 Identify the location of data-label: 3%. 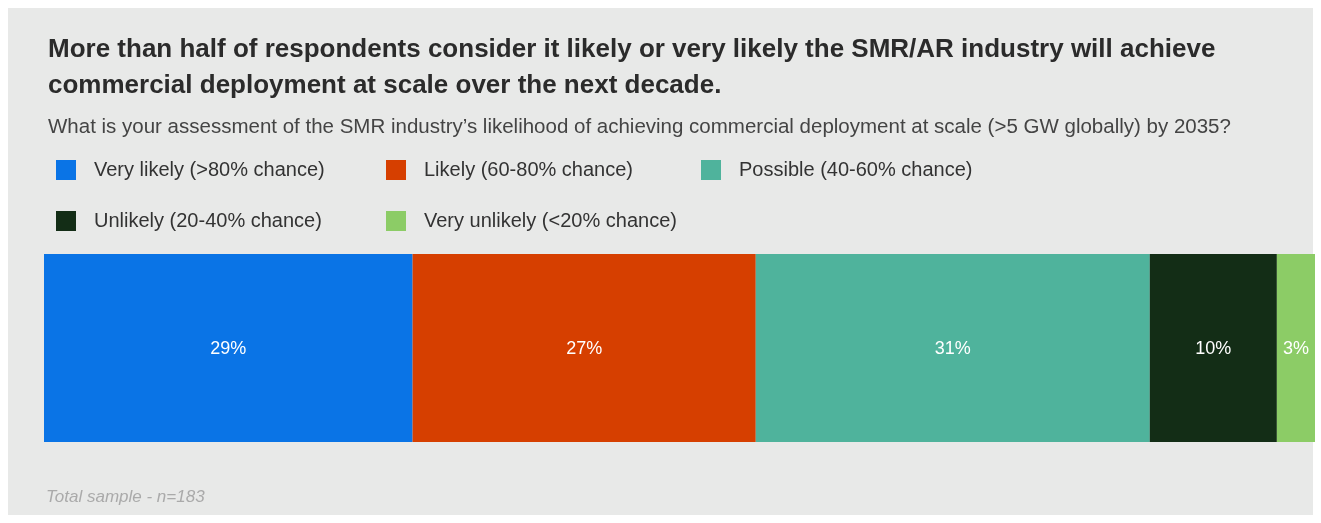
(1295, 348).